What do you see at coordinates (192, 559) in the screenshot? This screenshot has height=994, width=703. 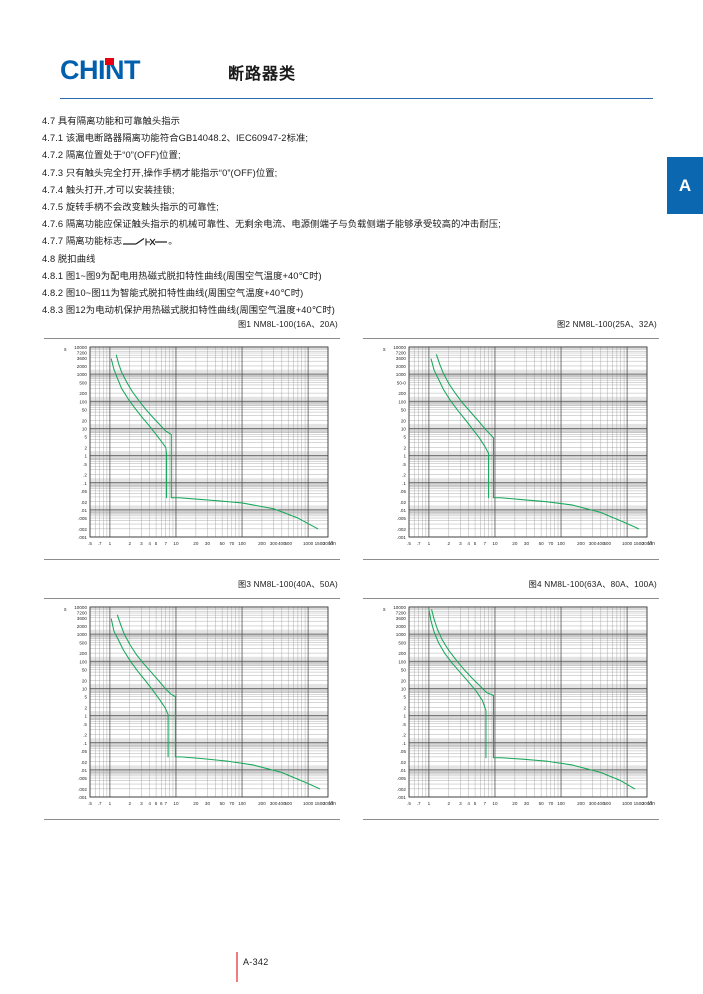 I see `figure-1-bottom-rule` at bounding box center [192, 559].